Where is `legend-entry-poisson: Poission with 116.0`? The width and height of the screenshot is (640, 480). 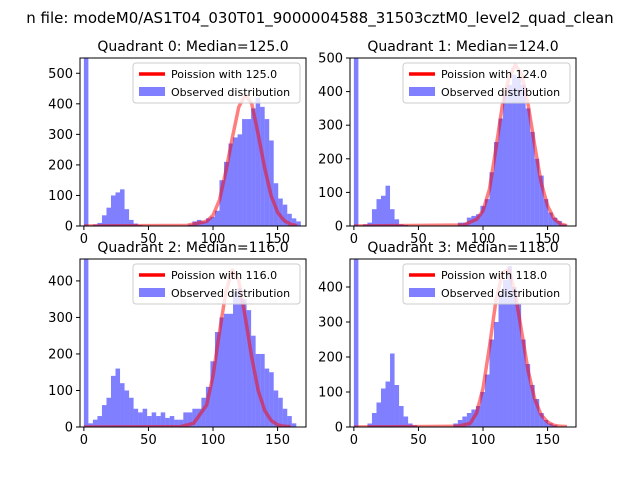
legend-entry-poisson: Poission with 116.0 is located at coordinates (224, 275).